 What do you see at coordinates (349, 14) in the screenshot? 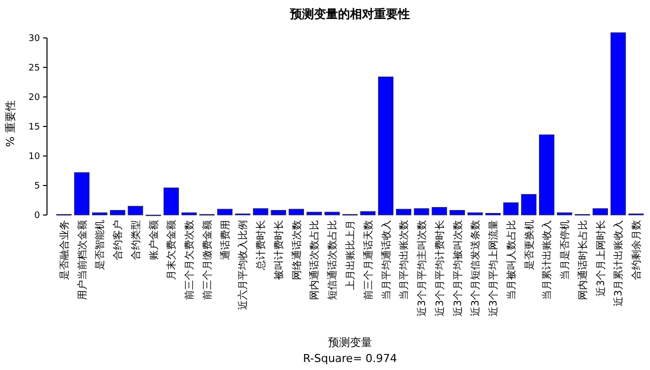
I see `chart-title: 预测变量的相对重要性` at bounding box center [349, 14].